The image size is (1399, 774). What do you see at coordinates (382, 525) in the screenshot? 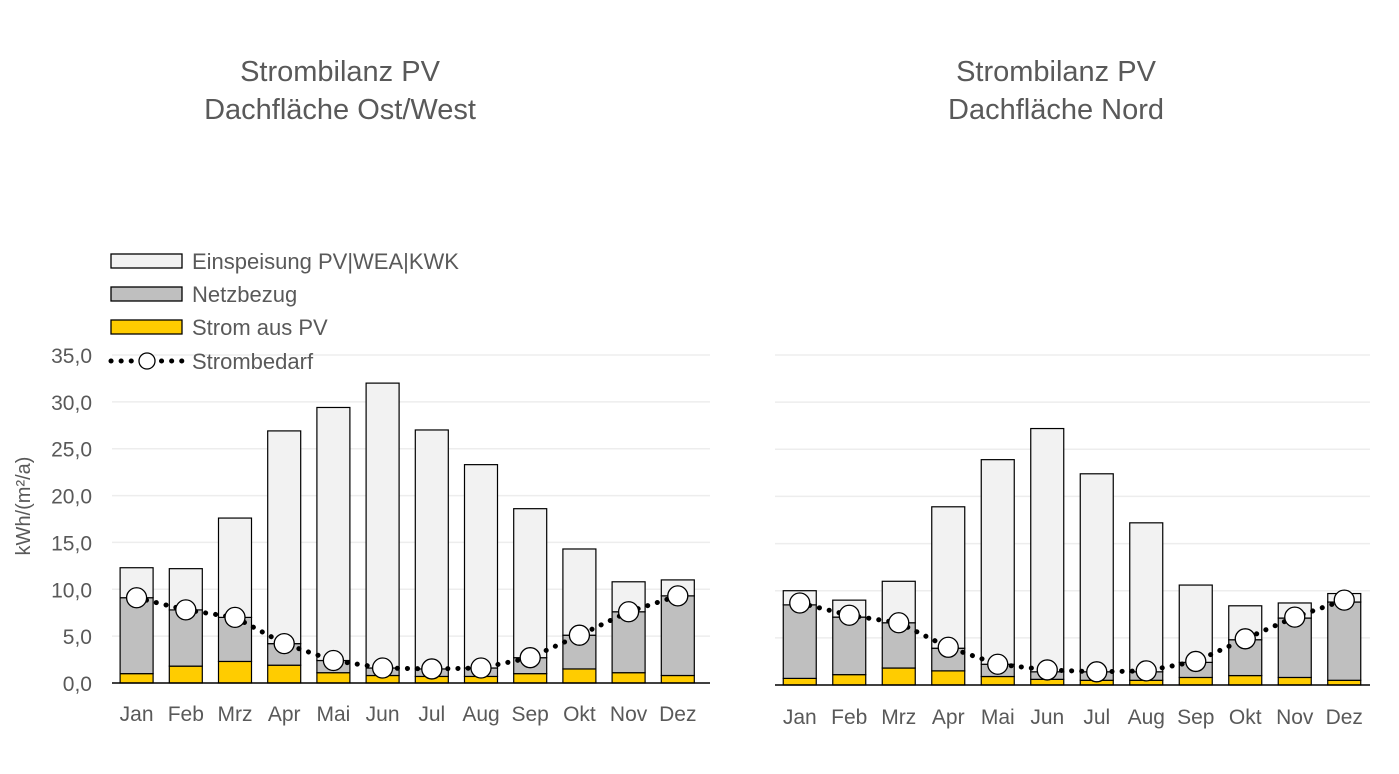
I see `bar-einspeisung-pv-wea-kwk-jun` at bounding box center [382, 525].